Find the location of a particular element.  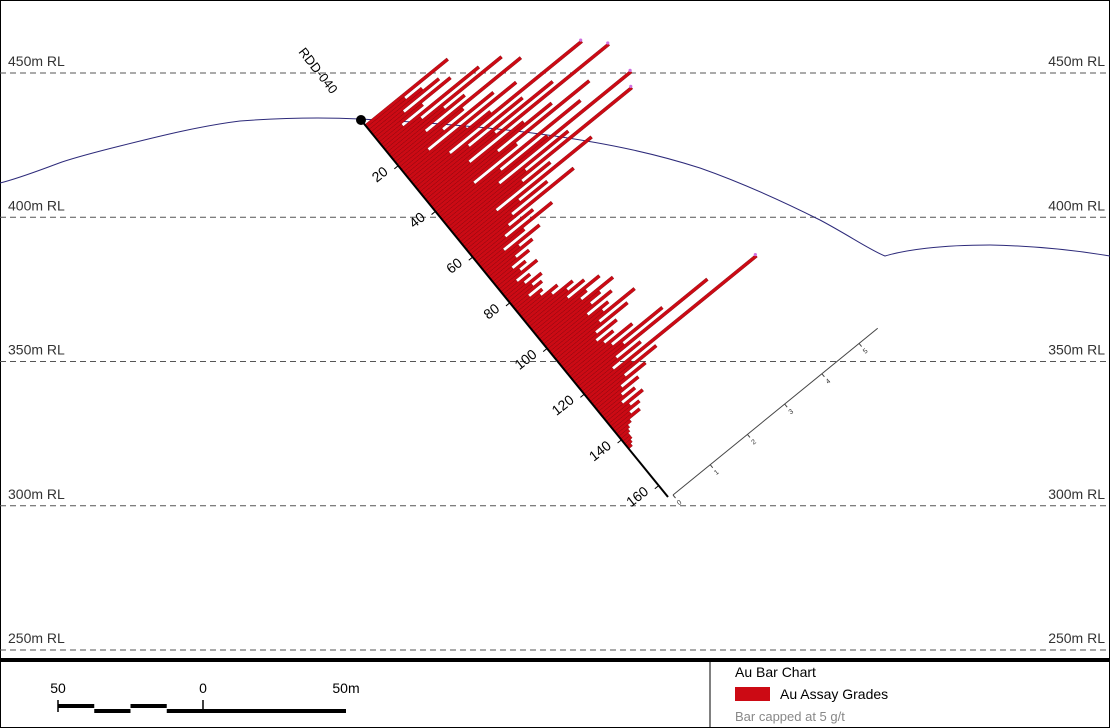

depth-label: 40 is located at coordinates (417, 220).